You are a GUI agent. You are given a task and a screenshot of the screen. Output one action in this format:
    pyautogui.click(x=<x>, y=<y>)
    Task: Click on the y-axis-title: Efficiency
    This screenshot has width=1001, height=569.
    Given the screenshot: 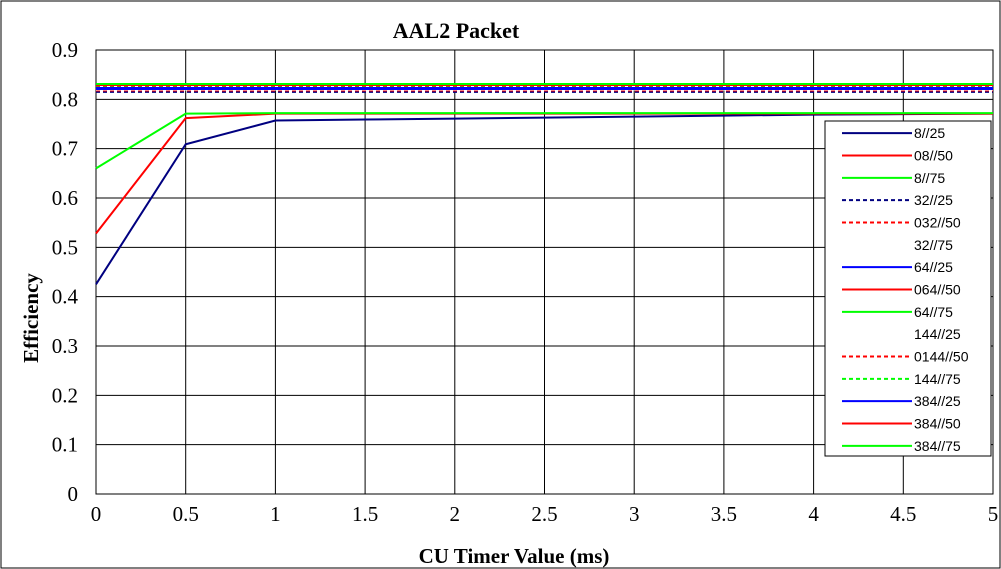 What is the action you would take?
    pyautogui.click(x=31, y=318)
    